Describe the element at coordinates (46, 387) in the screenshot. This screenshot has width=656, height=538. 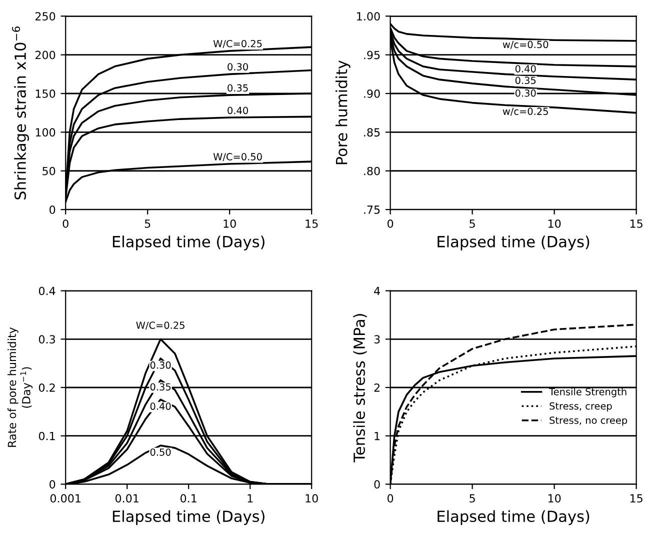
I see `y-tick-label: 0.2` at that location.